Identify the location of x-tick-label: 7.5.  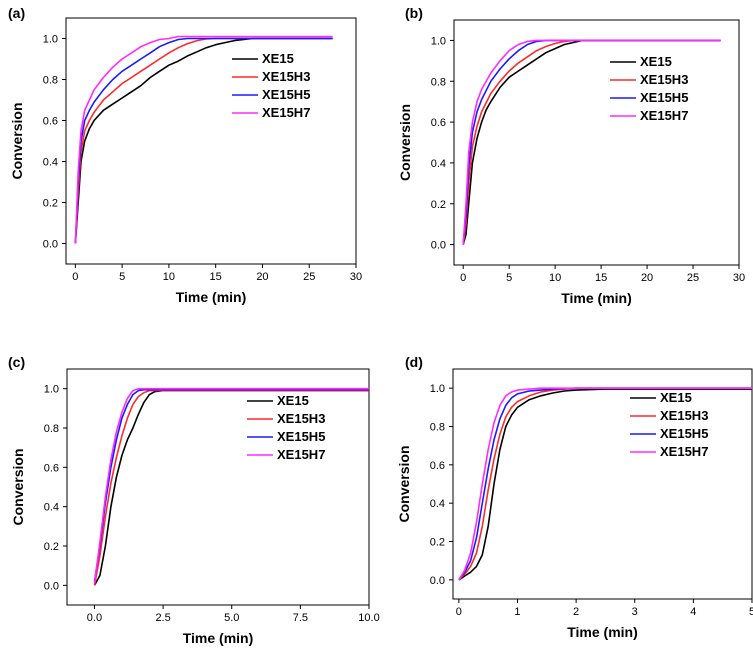
(300, 618).